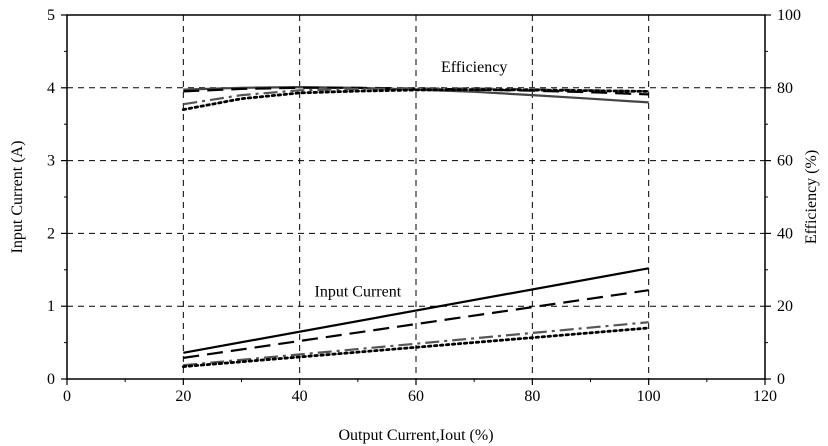 The image size is (828, 446). I want to click on y-tick-label: 4, so click(51, 88).